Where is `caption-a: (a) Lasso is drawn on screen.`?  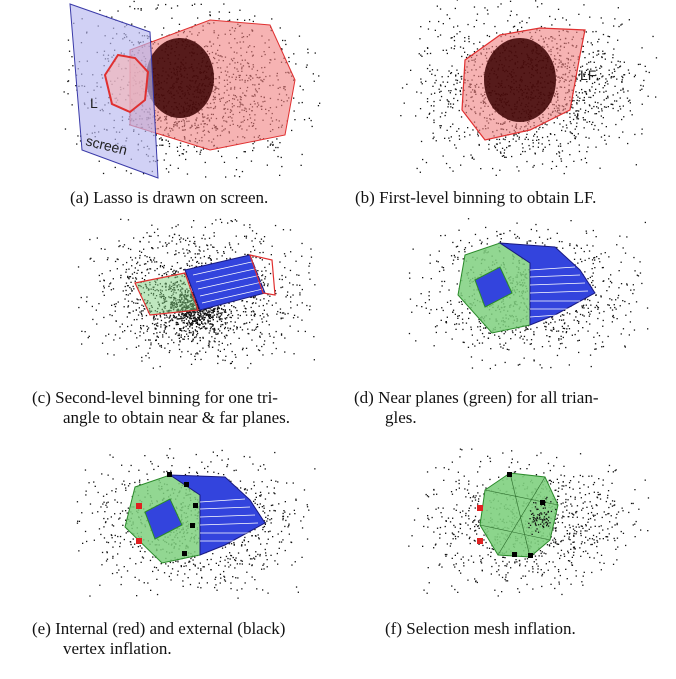 caption-a: (a) Lasso is drawn on screen. is located at coordinates (215, 198).